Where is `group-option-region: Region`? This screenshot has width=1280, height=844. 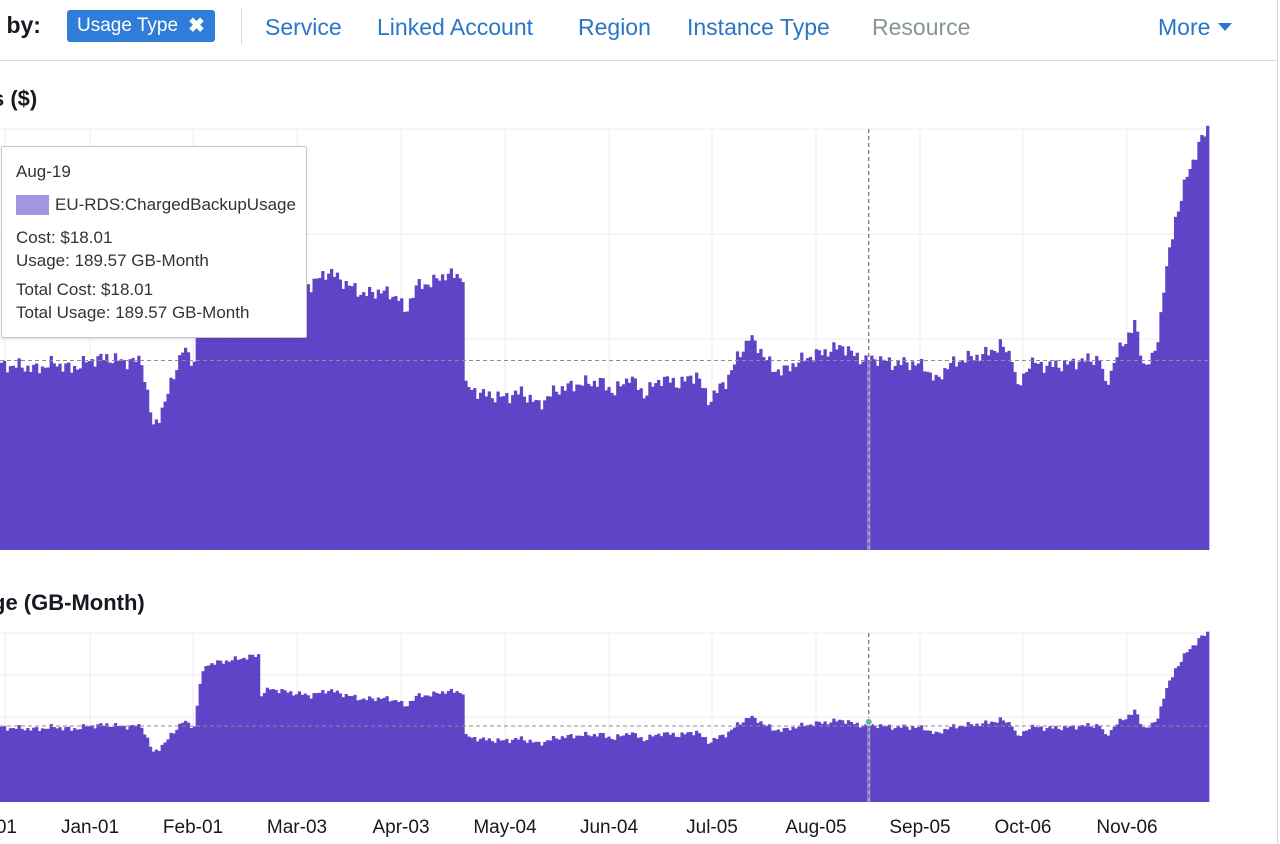 group-option-region: Region is located at coordinates (614, 27).